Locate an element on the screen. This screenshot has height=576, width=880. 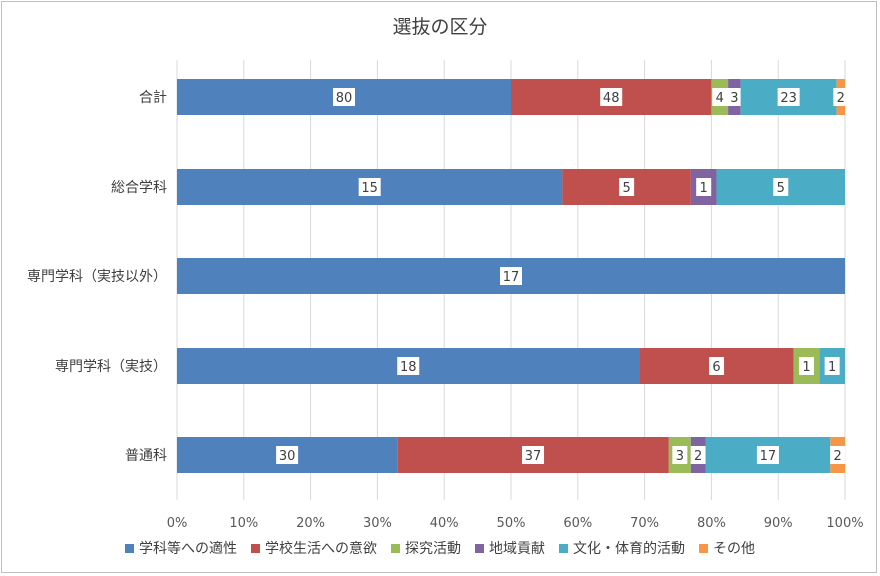
legend-item: 学科等への適性 is located at coordinates (181, 548).